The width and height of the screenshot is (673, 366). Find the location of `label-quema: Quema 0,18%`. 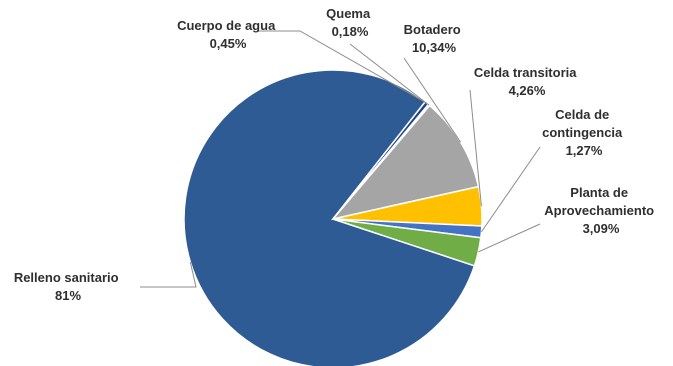

label-quema: Quema 0,18% is located at coordinates (350, 22).